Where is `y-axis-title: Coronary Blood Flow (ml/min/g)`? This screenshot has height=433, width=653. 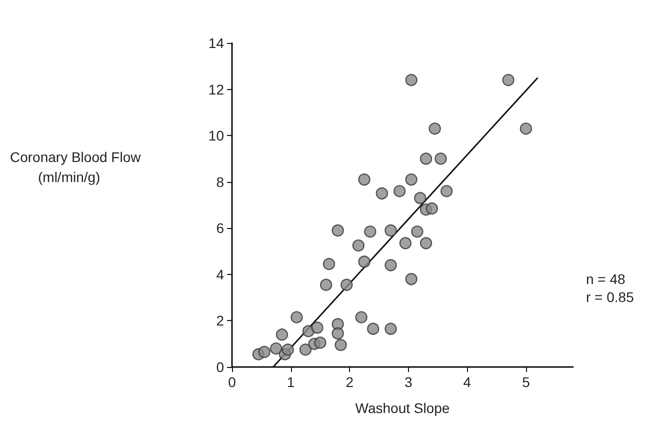 y-axis-title: Coronary Blood Flow (ml/min/g) is located at coordinates (76, 167).